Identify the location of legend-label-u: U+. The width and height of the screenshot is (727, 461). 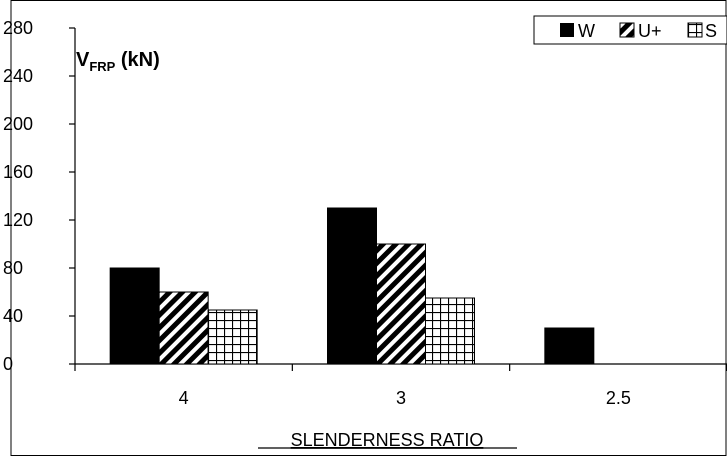
(650, 31).